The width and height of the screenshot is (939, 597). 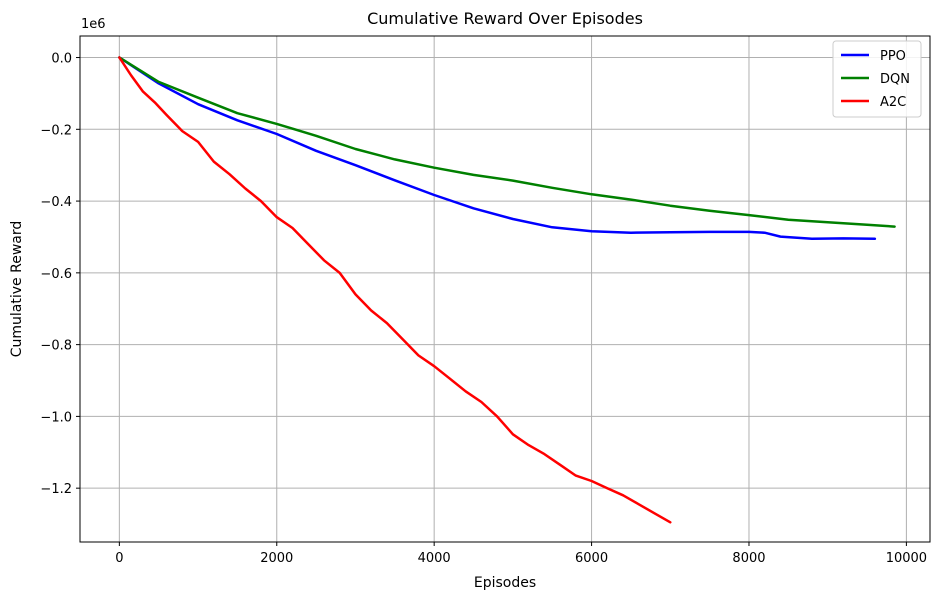 I want to click on y-tick-label: 0.0, so click(x=61, y=59).